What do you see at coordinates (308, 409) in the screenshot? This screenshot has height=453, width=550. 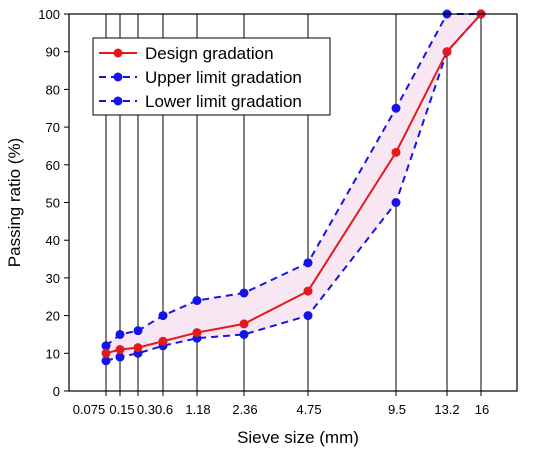 I see `x-tick-label: 4.75` at bounding box center [308, 409].